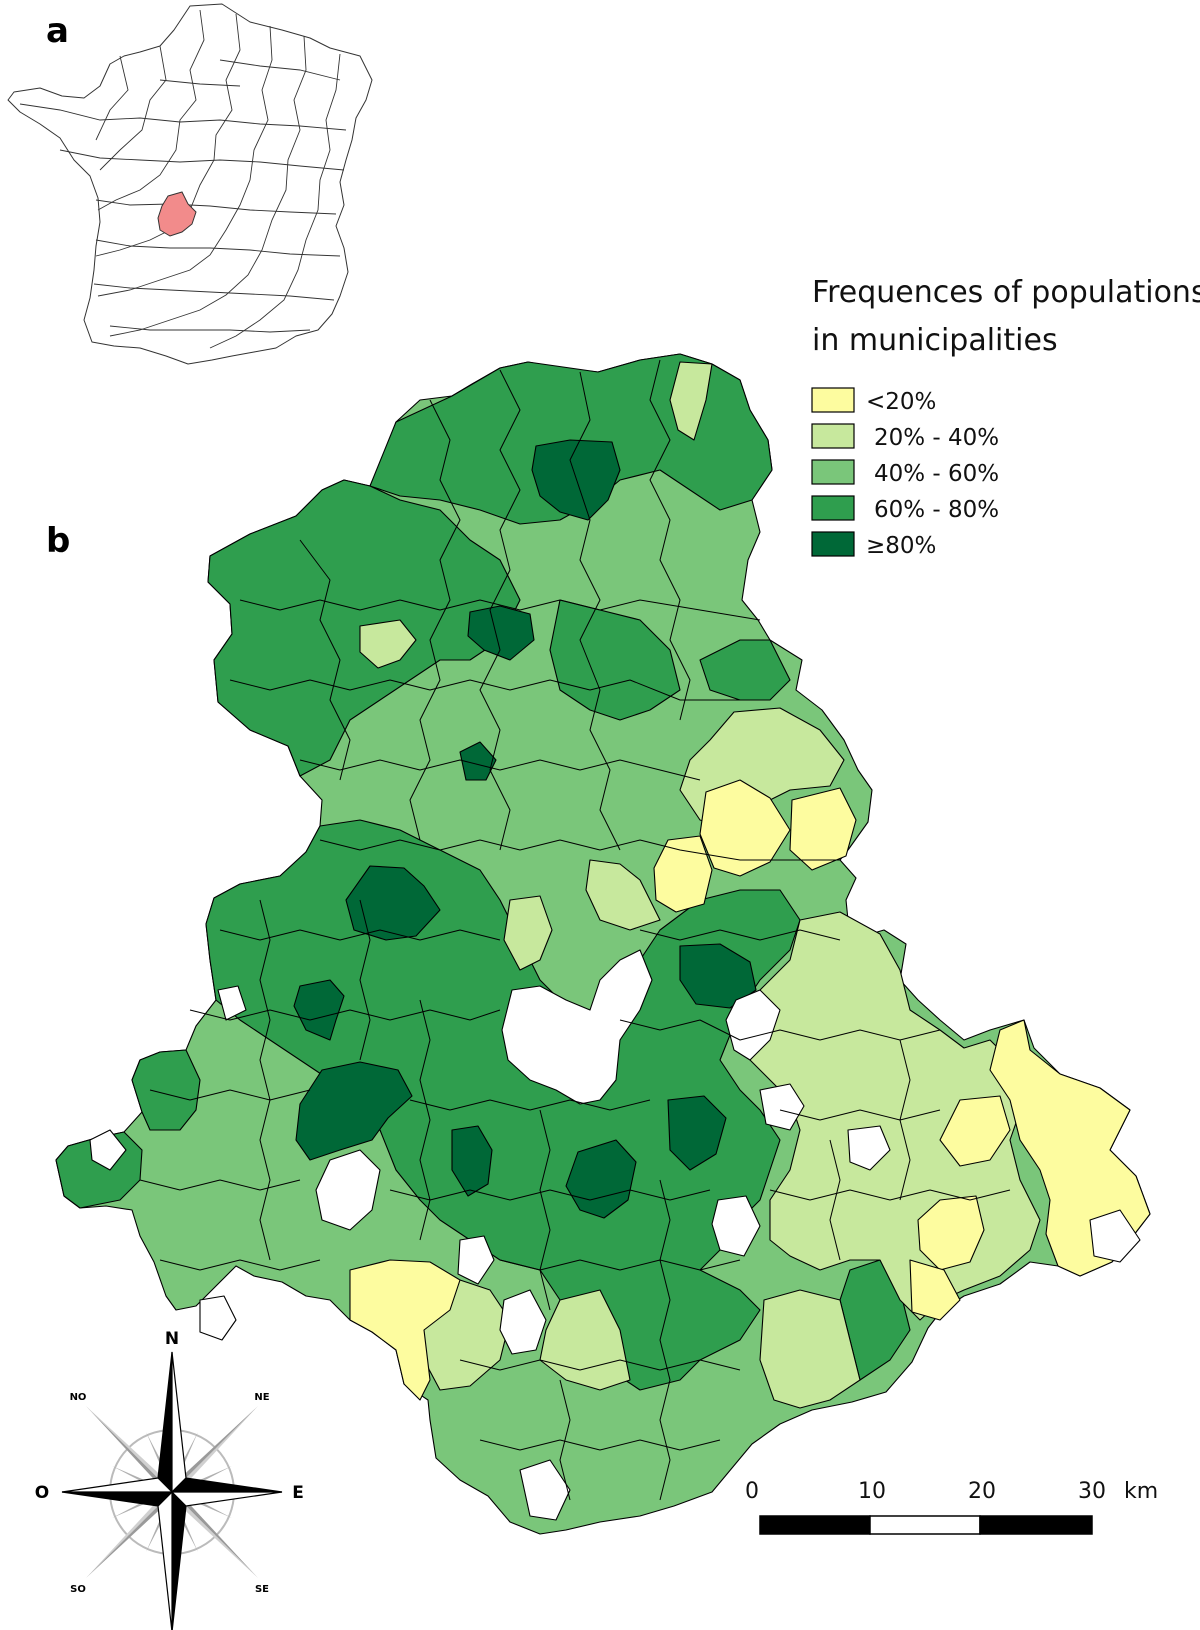 The height and width of the screenshot is (1630, 1200). What do you see at coordinates (951, 1507) in the screenshot?
I see `scale-bar: 0 10 20 30 km` at bounding box center [951, 1507].